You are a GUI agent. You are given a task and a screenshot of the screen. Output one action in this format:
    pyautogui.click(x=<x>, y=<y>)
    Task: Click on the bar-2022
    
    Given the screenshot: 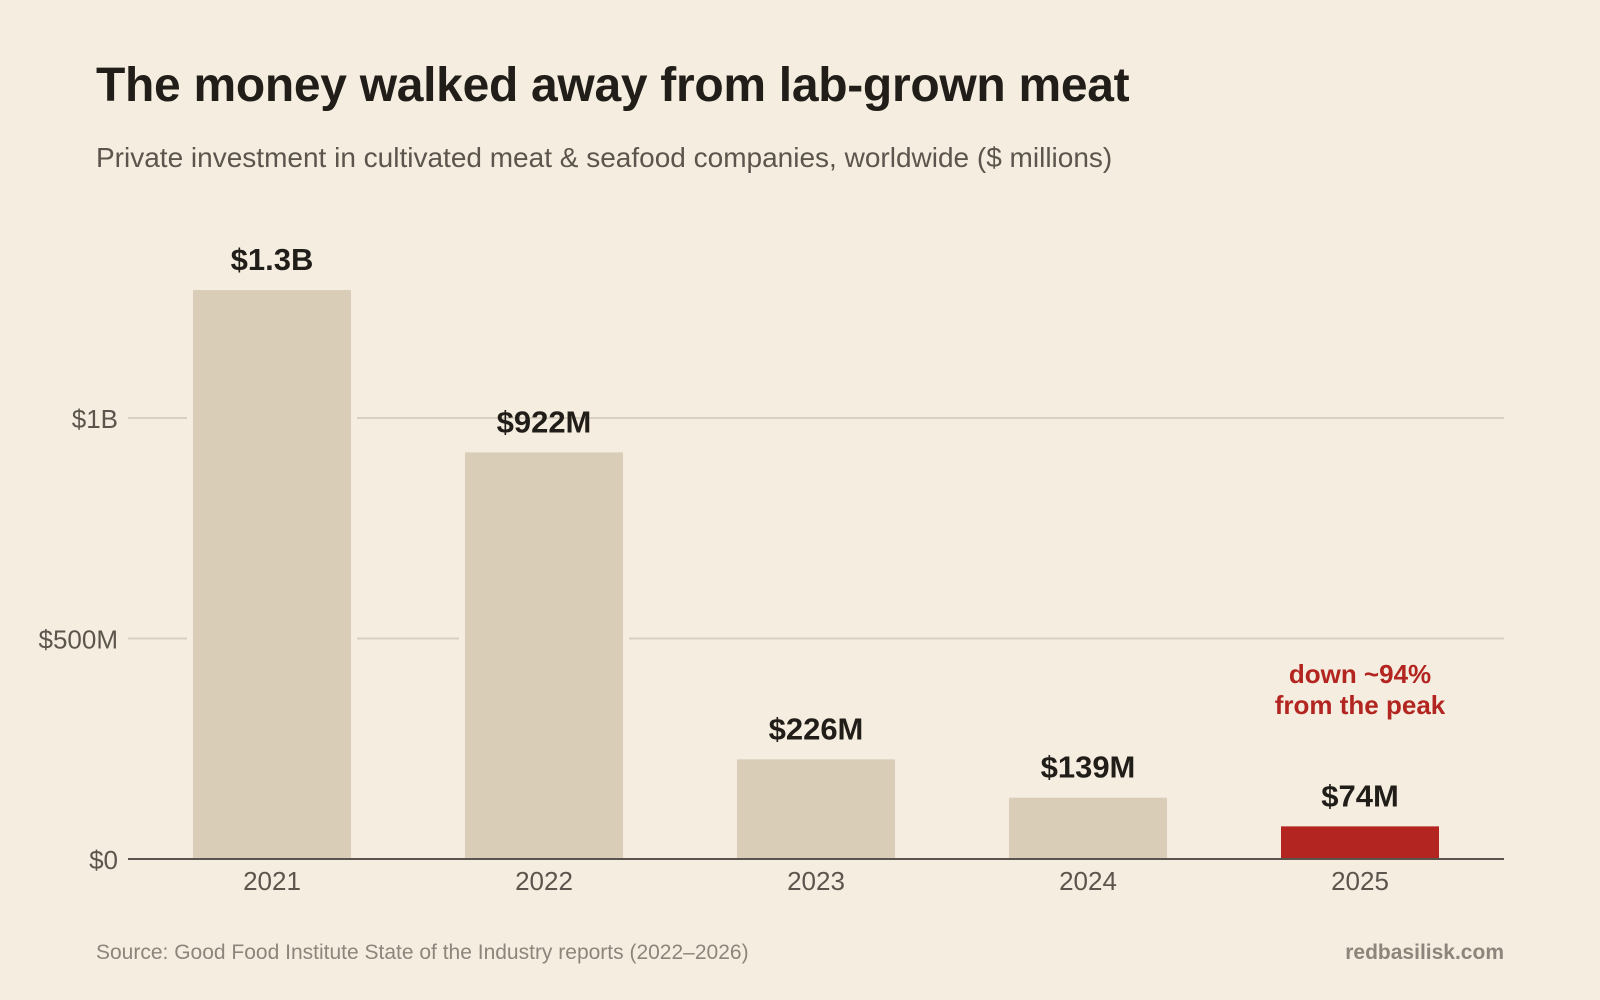 What is the action you would take?
    pyautogui.click(x=544, y=655)
    